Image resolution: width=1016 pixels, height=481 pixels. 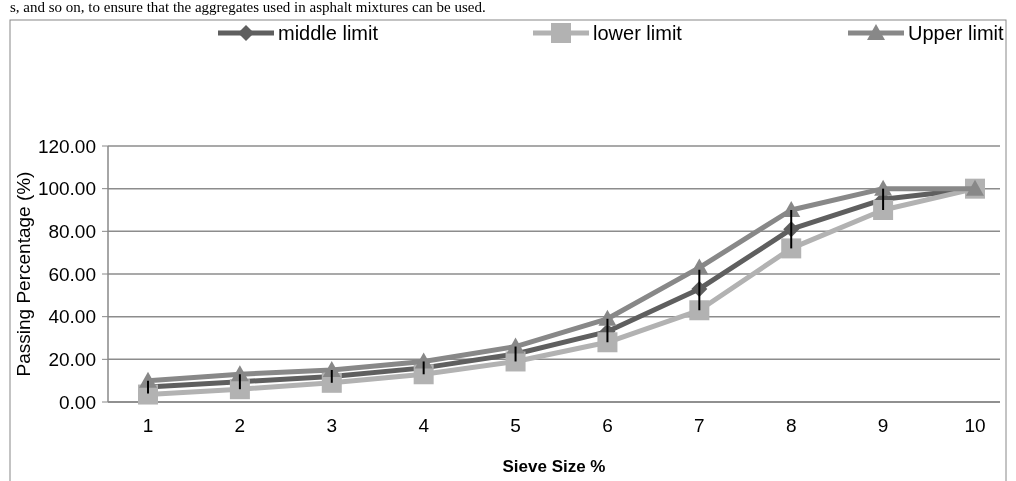 What do you see at coordinates (72, 317) in the screenshot?
I see `y-tick-label: 40.00` at bounding box center [72, 317].